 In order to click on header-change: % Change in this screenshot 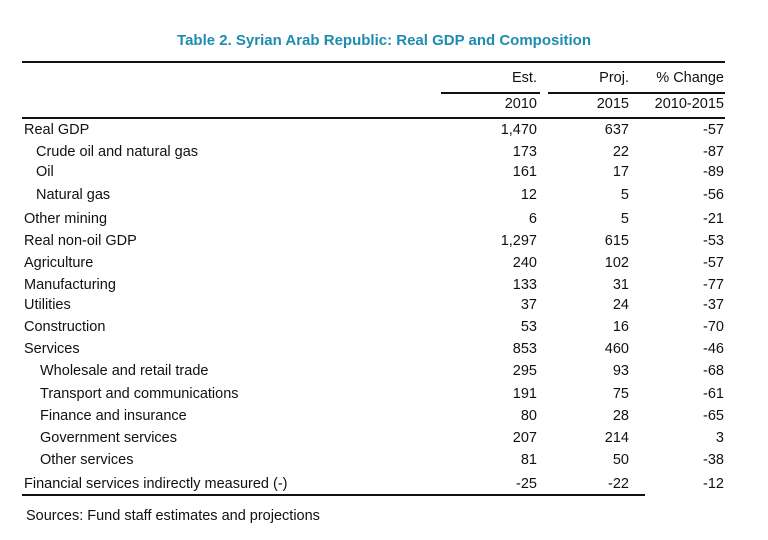, I will do `click(690, 78)`.